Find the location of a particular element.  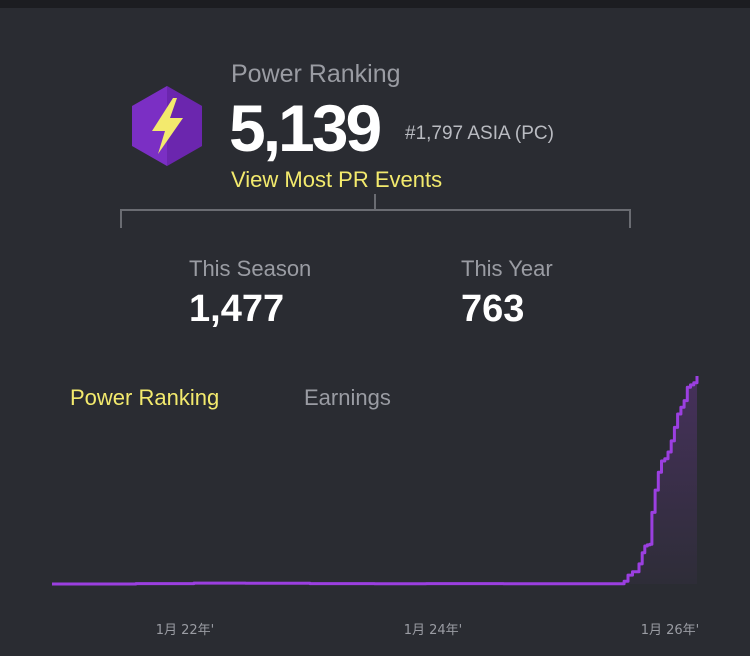

x-tick-label: 1月 24年' is located at coordinates (433, 630).